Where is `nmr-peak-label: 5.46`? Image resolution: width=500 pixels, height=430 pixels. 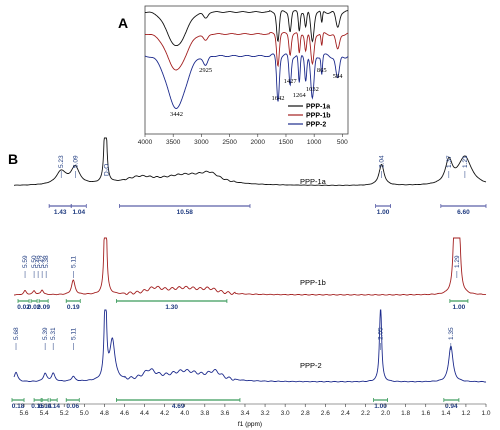 nmr-peak-label: 5.46 is located at coordinates (38, 261).